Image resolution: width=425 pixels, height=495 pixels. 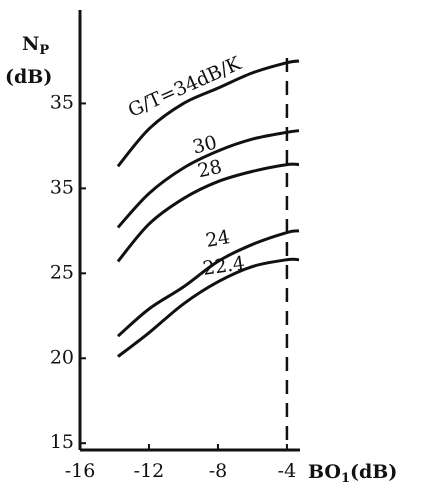 I want to click on y-label: NP, so click(x=35, y=45).